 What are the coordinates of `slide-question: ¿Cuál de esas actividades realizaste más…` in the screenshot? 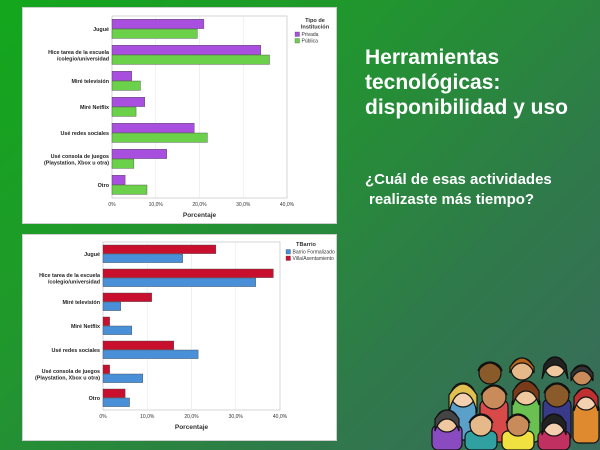 It's located at (480, 190).